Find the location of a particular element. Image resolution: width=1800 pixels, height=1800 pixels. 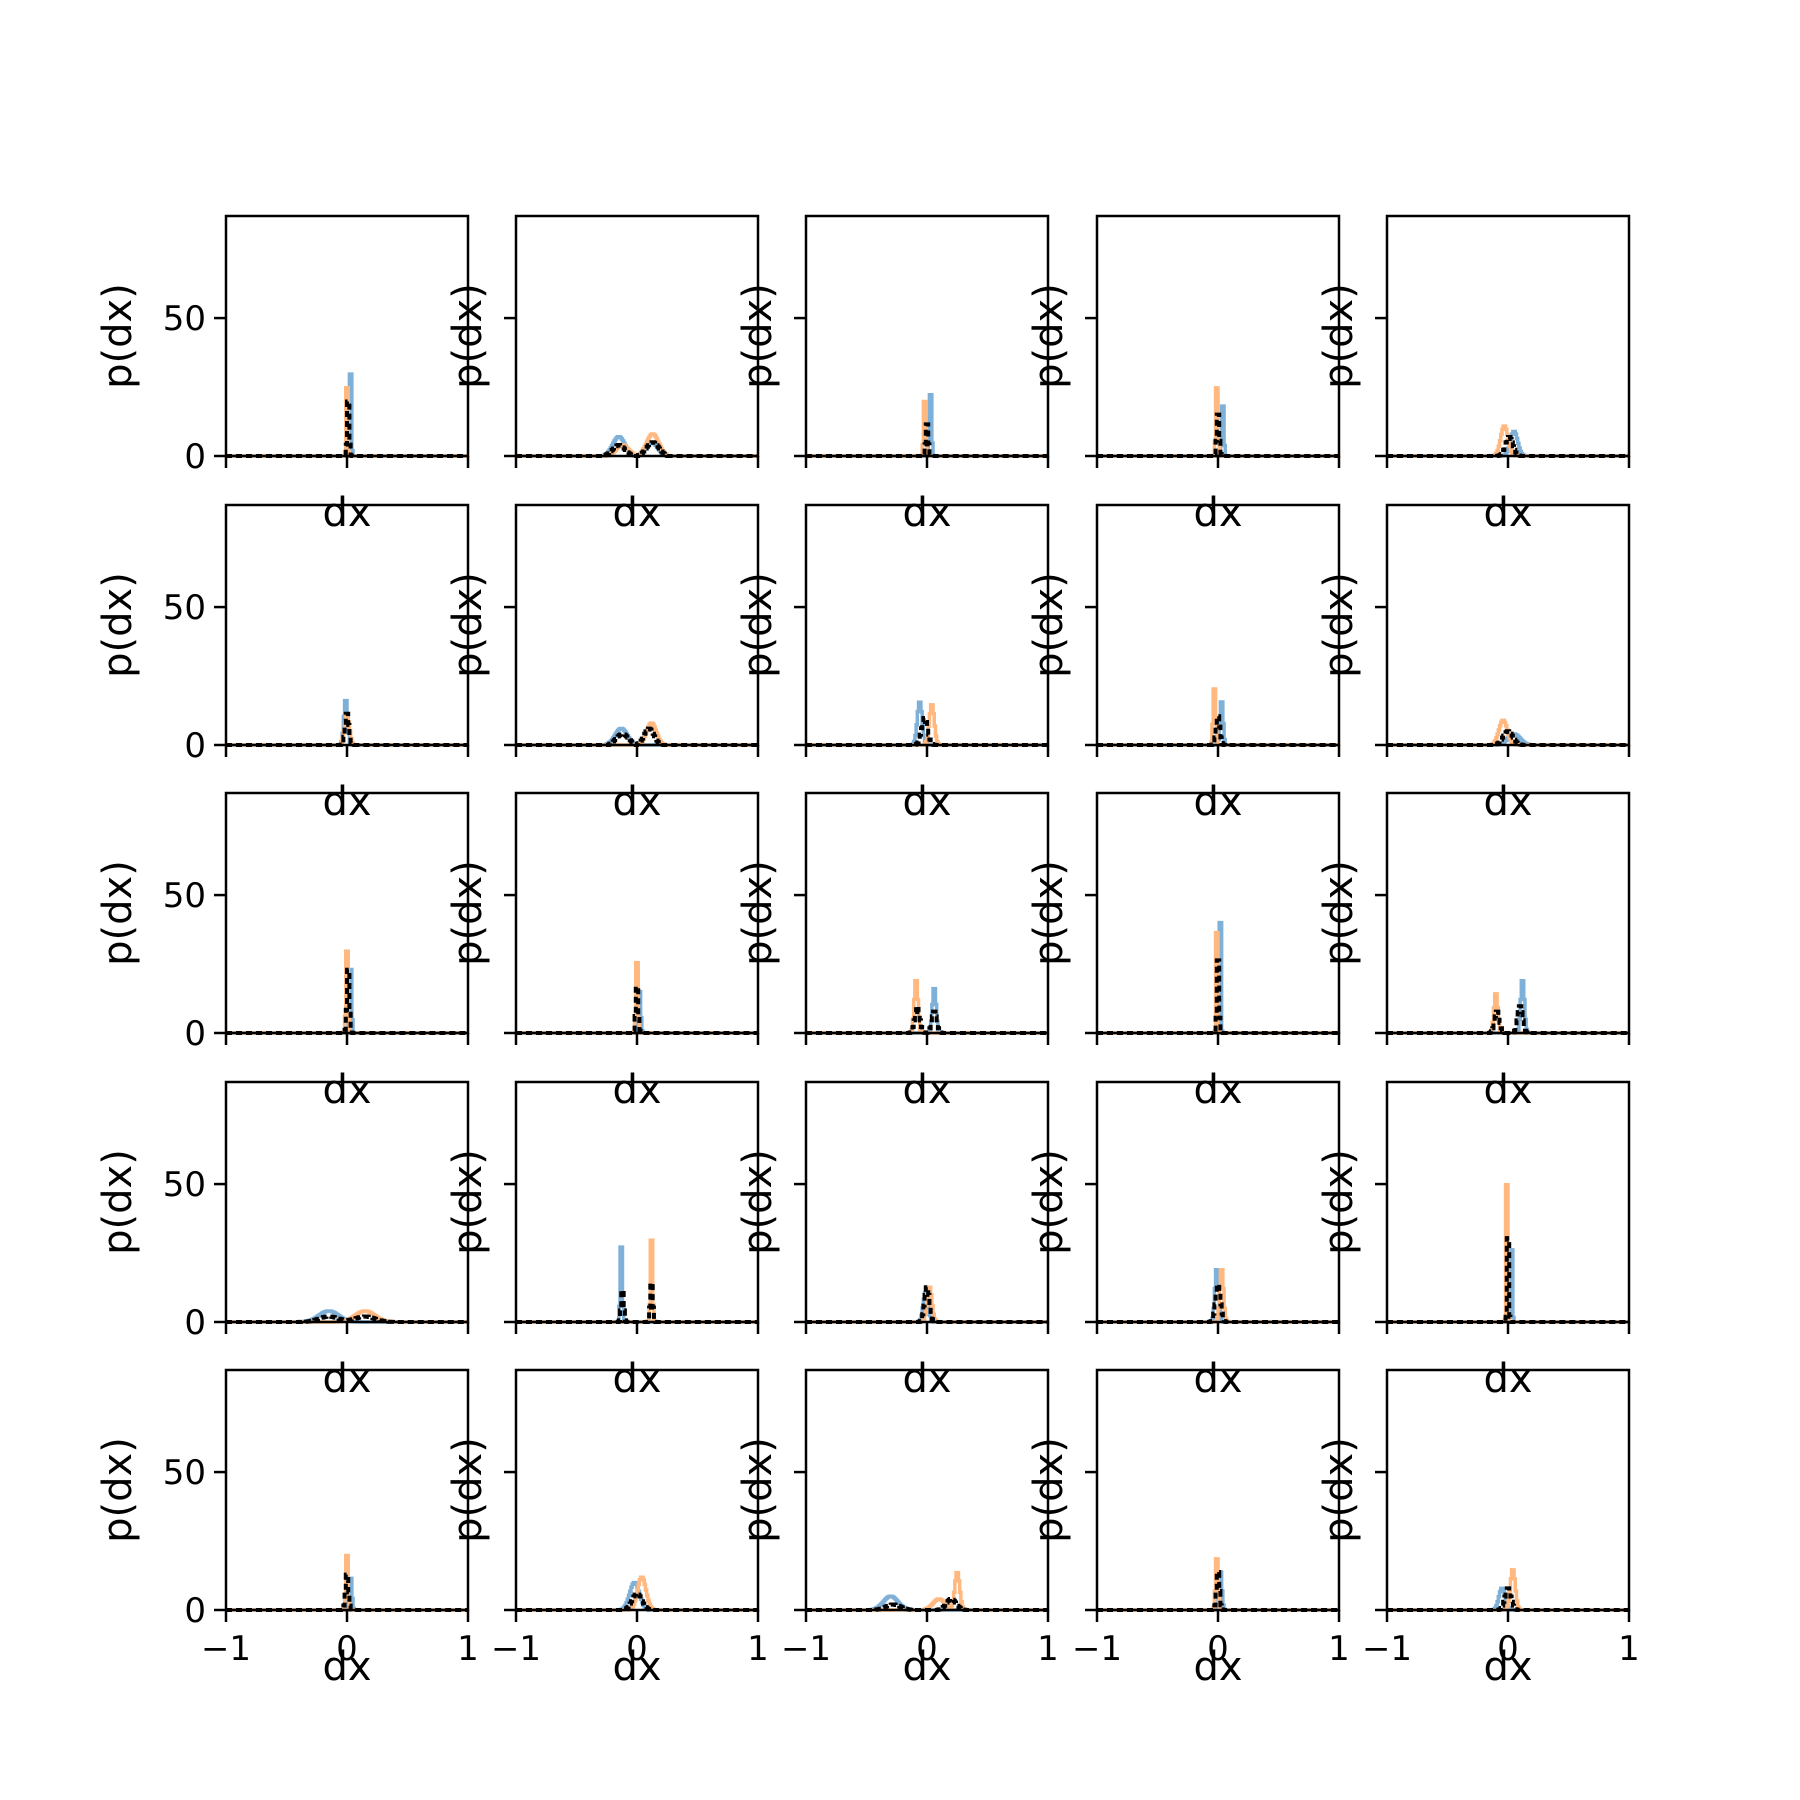

subplot-r0-c1: dx p(dx) is located at coordinates (602, 375).